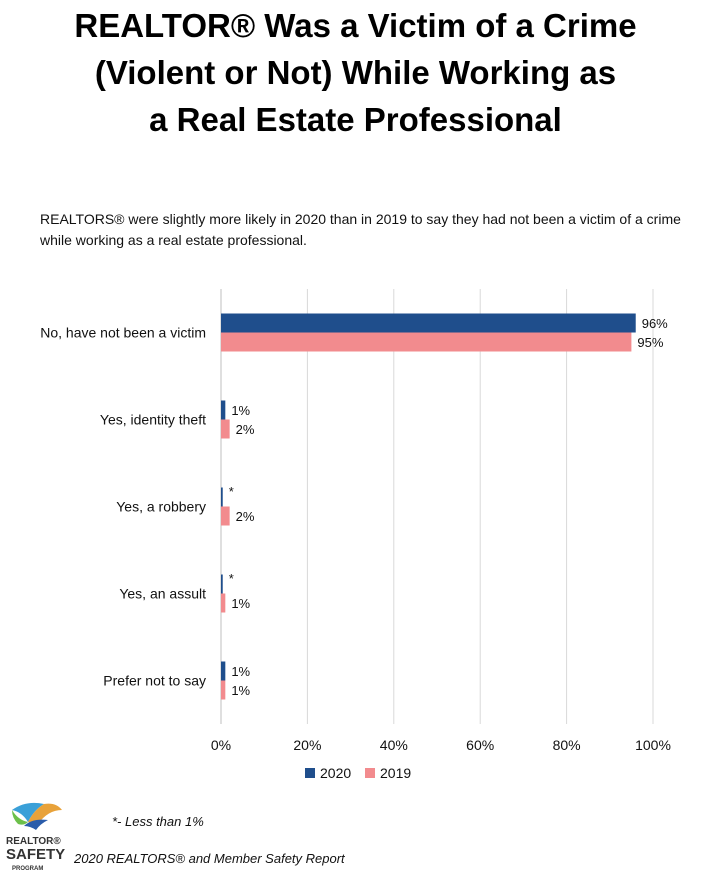 This screenshot has width=711, height=875. I want to click on category-label: Yes, identity theft, so click(153, 420).